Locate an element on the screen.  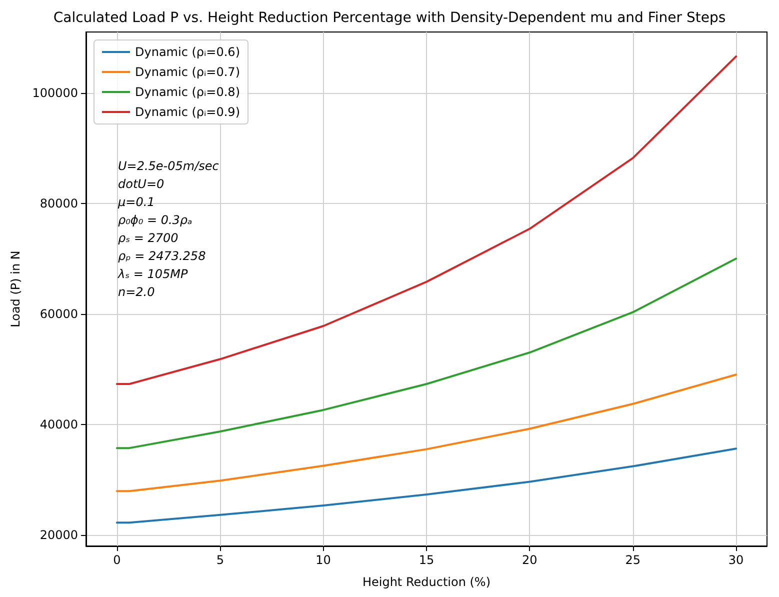
y-tick-label: 80000 is located at coordinates (59, 203).